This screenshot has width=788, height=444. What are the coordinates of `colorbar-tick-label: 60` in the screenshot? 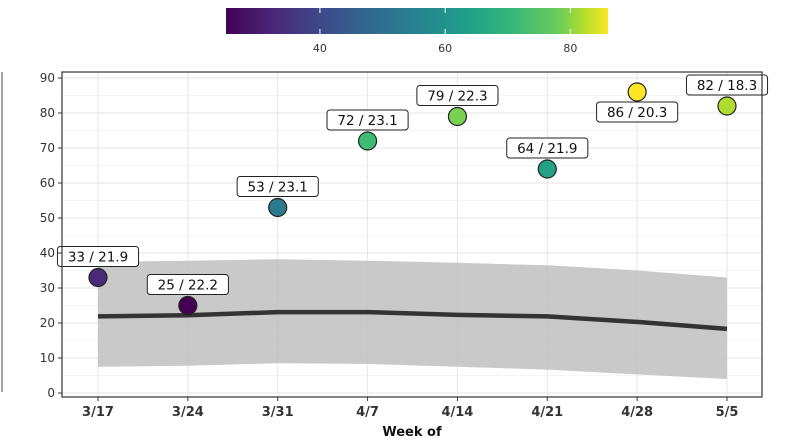 It's located at (445, 48).